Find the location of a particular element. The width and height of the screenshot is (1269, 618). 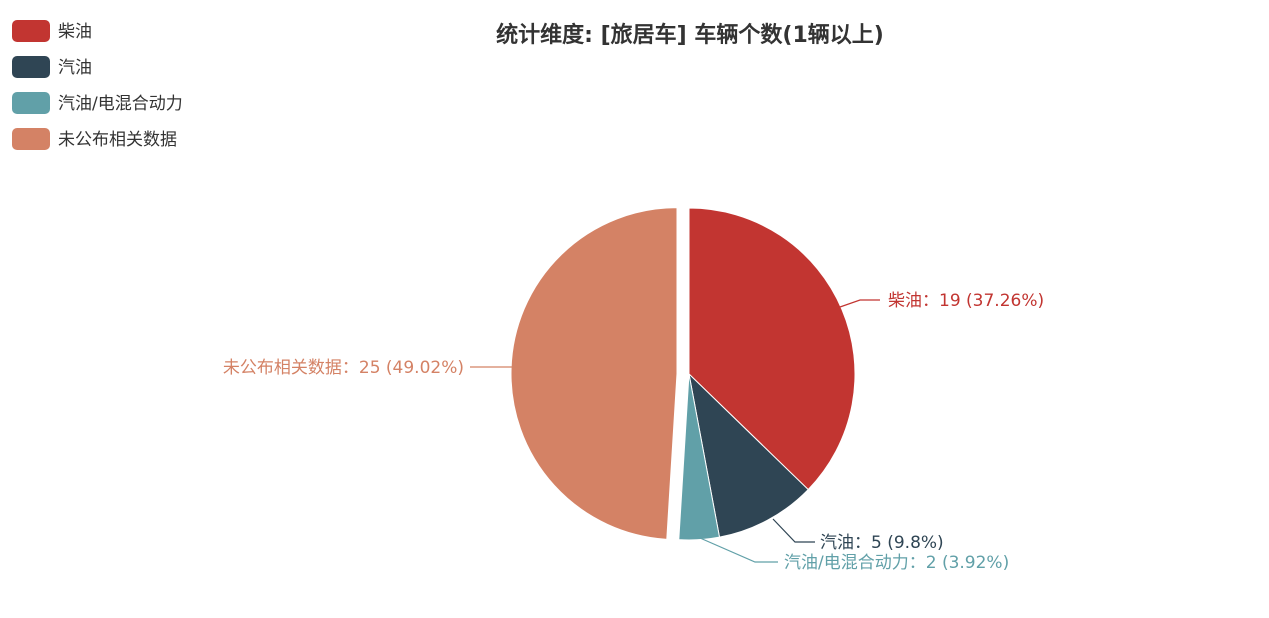

legend-item: 未公布相关数据 is located at coordinates (94, 139).